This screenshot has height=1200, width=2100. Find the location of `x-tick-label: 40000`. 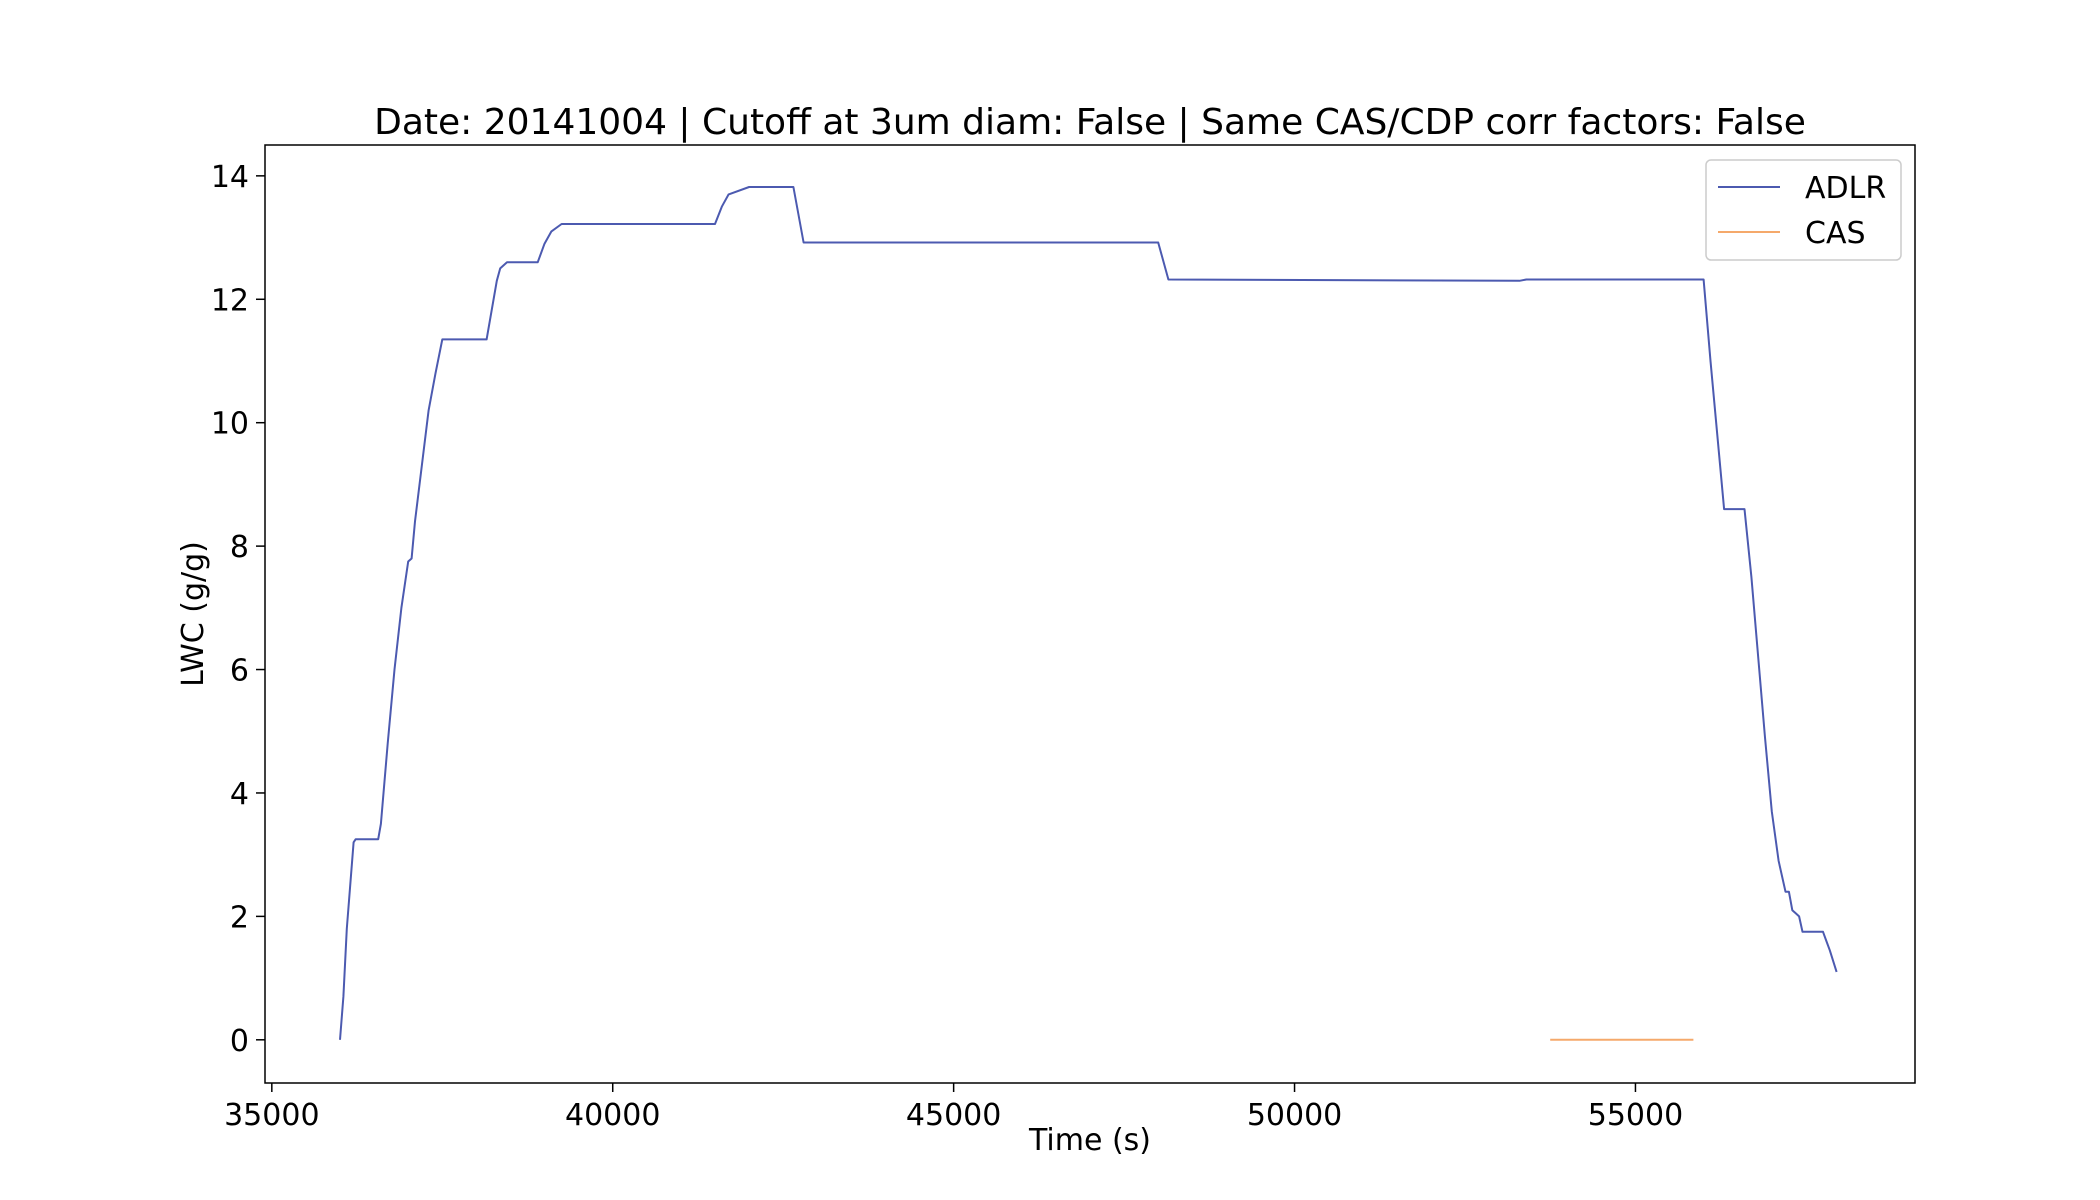

x-tick-label: 40000 is located at coordinates (612, 1115).